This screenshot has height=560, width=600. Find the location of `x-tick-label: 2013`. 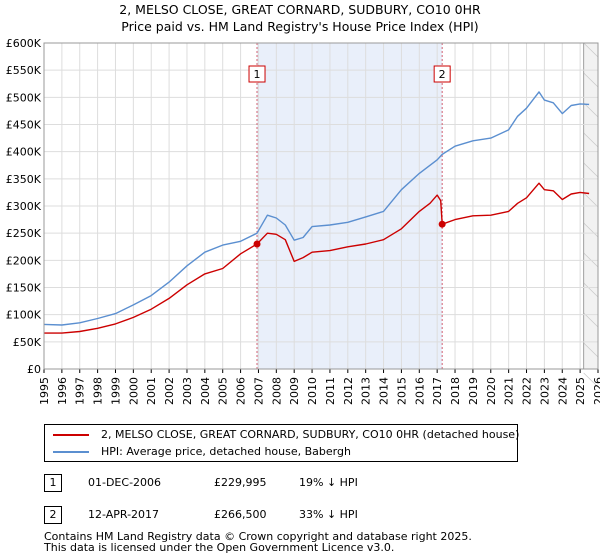

x-tick-label: 2013 is located at coordinates (366, 391).